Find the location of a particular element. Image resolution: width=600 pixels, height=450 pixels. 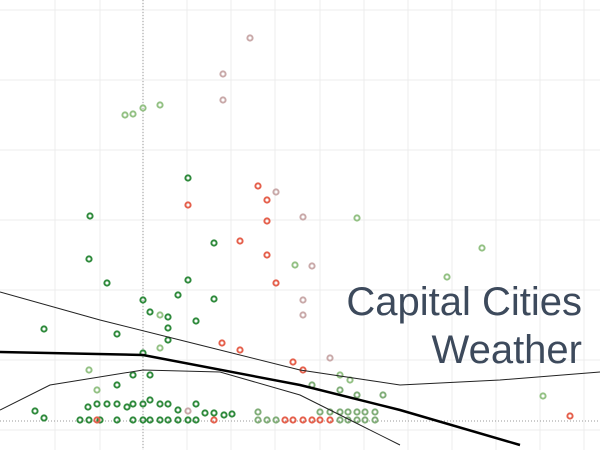

chart-title: Capital Cities Weather is located at coordinates (464, 326).